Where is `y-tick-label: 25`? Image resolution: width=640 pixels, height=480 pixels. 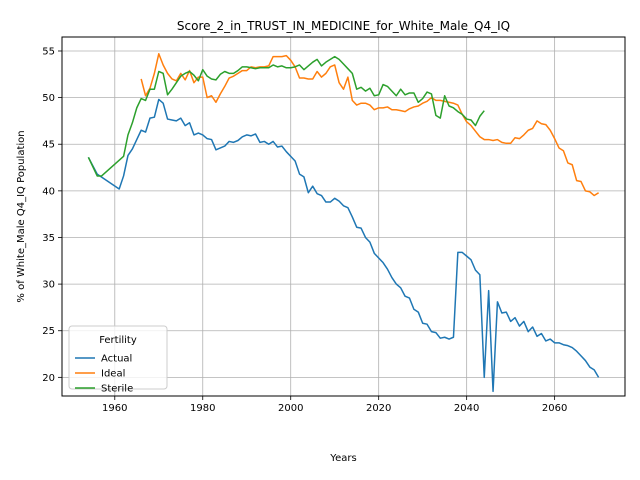
y-tick-label: 25 is located at coordinates (48, 331).